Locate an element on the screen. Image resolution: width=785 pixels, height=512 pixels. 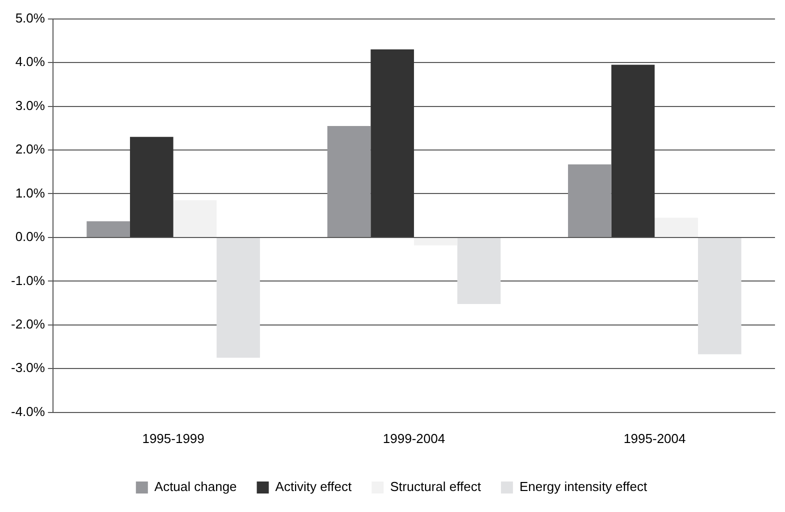
legend-label: Actual change is located at coordinates (195, 486).